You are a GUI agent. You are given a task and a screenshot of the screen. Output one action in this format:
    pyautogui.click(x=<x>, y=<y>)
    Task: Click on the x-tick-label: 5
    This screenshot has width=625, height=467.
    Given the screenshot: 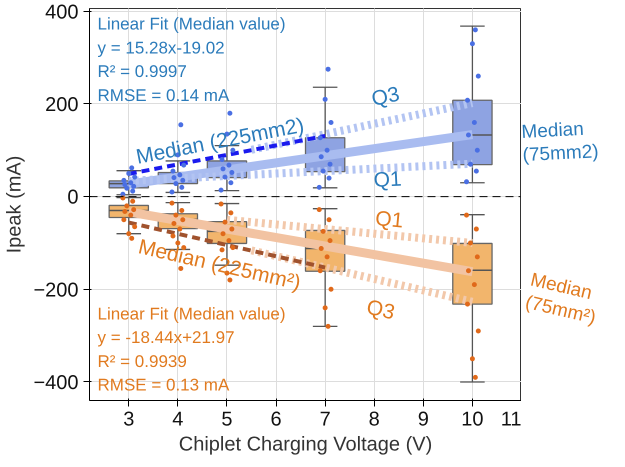 What is the action you would take?
    pyautogui.click(x=227, y=419)
    